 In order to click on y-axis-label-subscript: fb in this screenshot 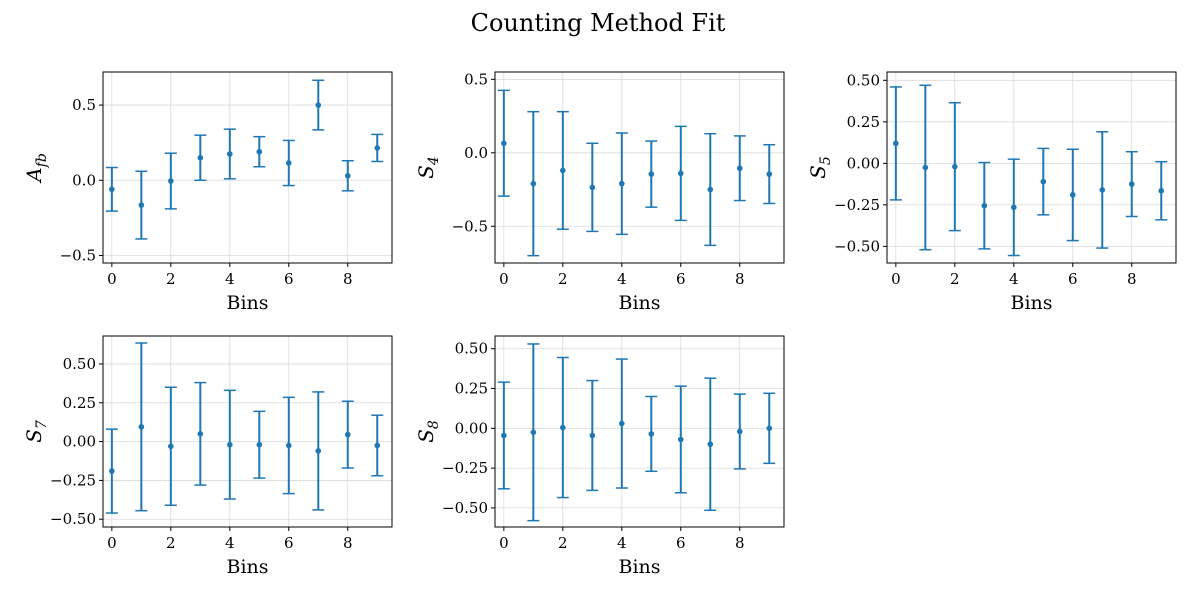, I will do `click(42, 160)`.